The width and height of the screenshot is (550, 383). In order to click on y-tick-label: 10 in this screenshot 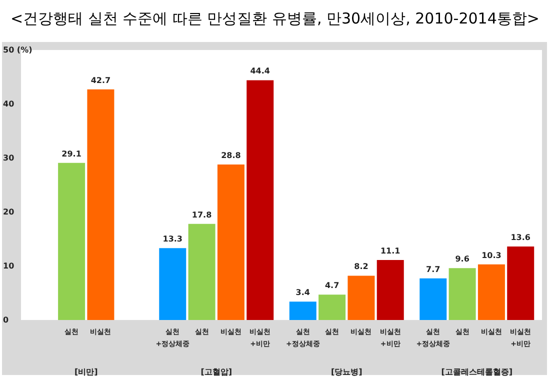, I will do `click(9, 266)`.